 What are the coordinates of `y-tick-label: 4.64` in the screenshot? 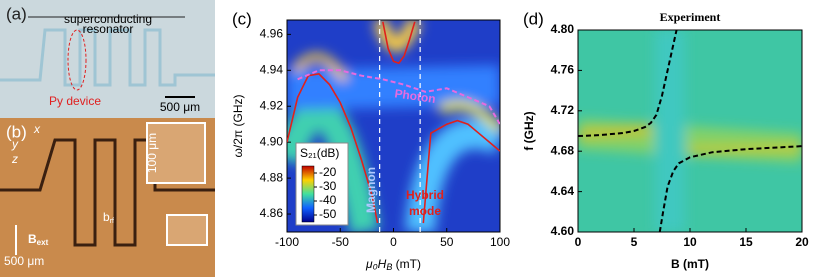 It's located at (563, 191).